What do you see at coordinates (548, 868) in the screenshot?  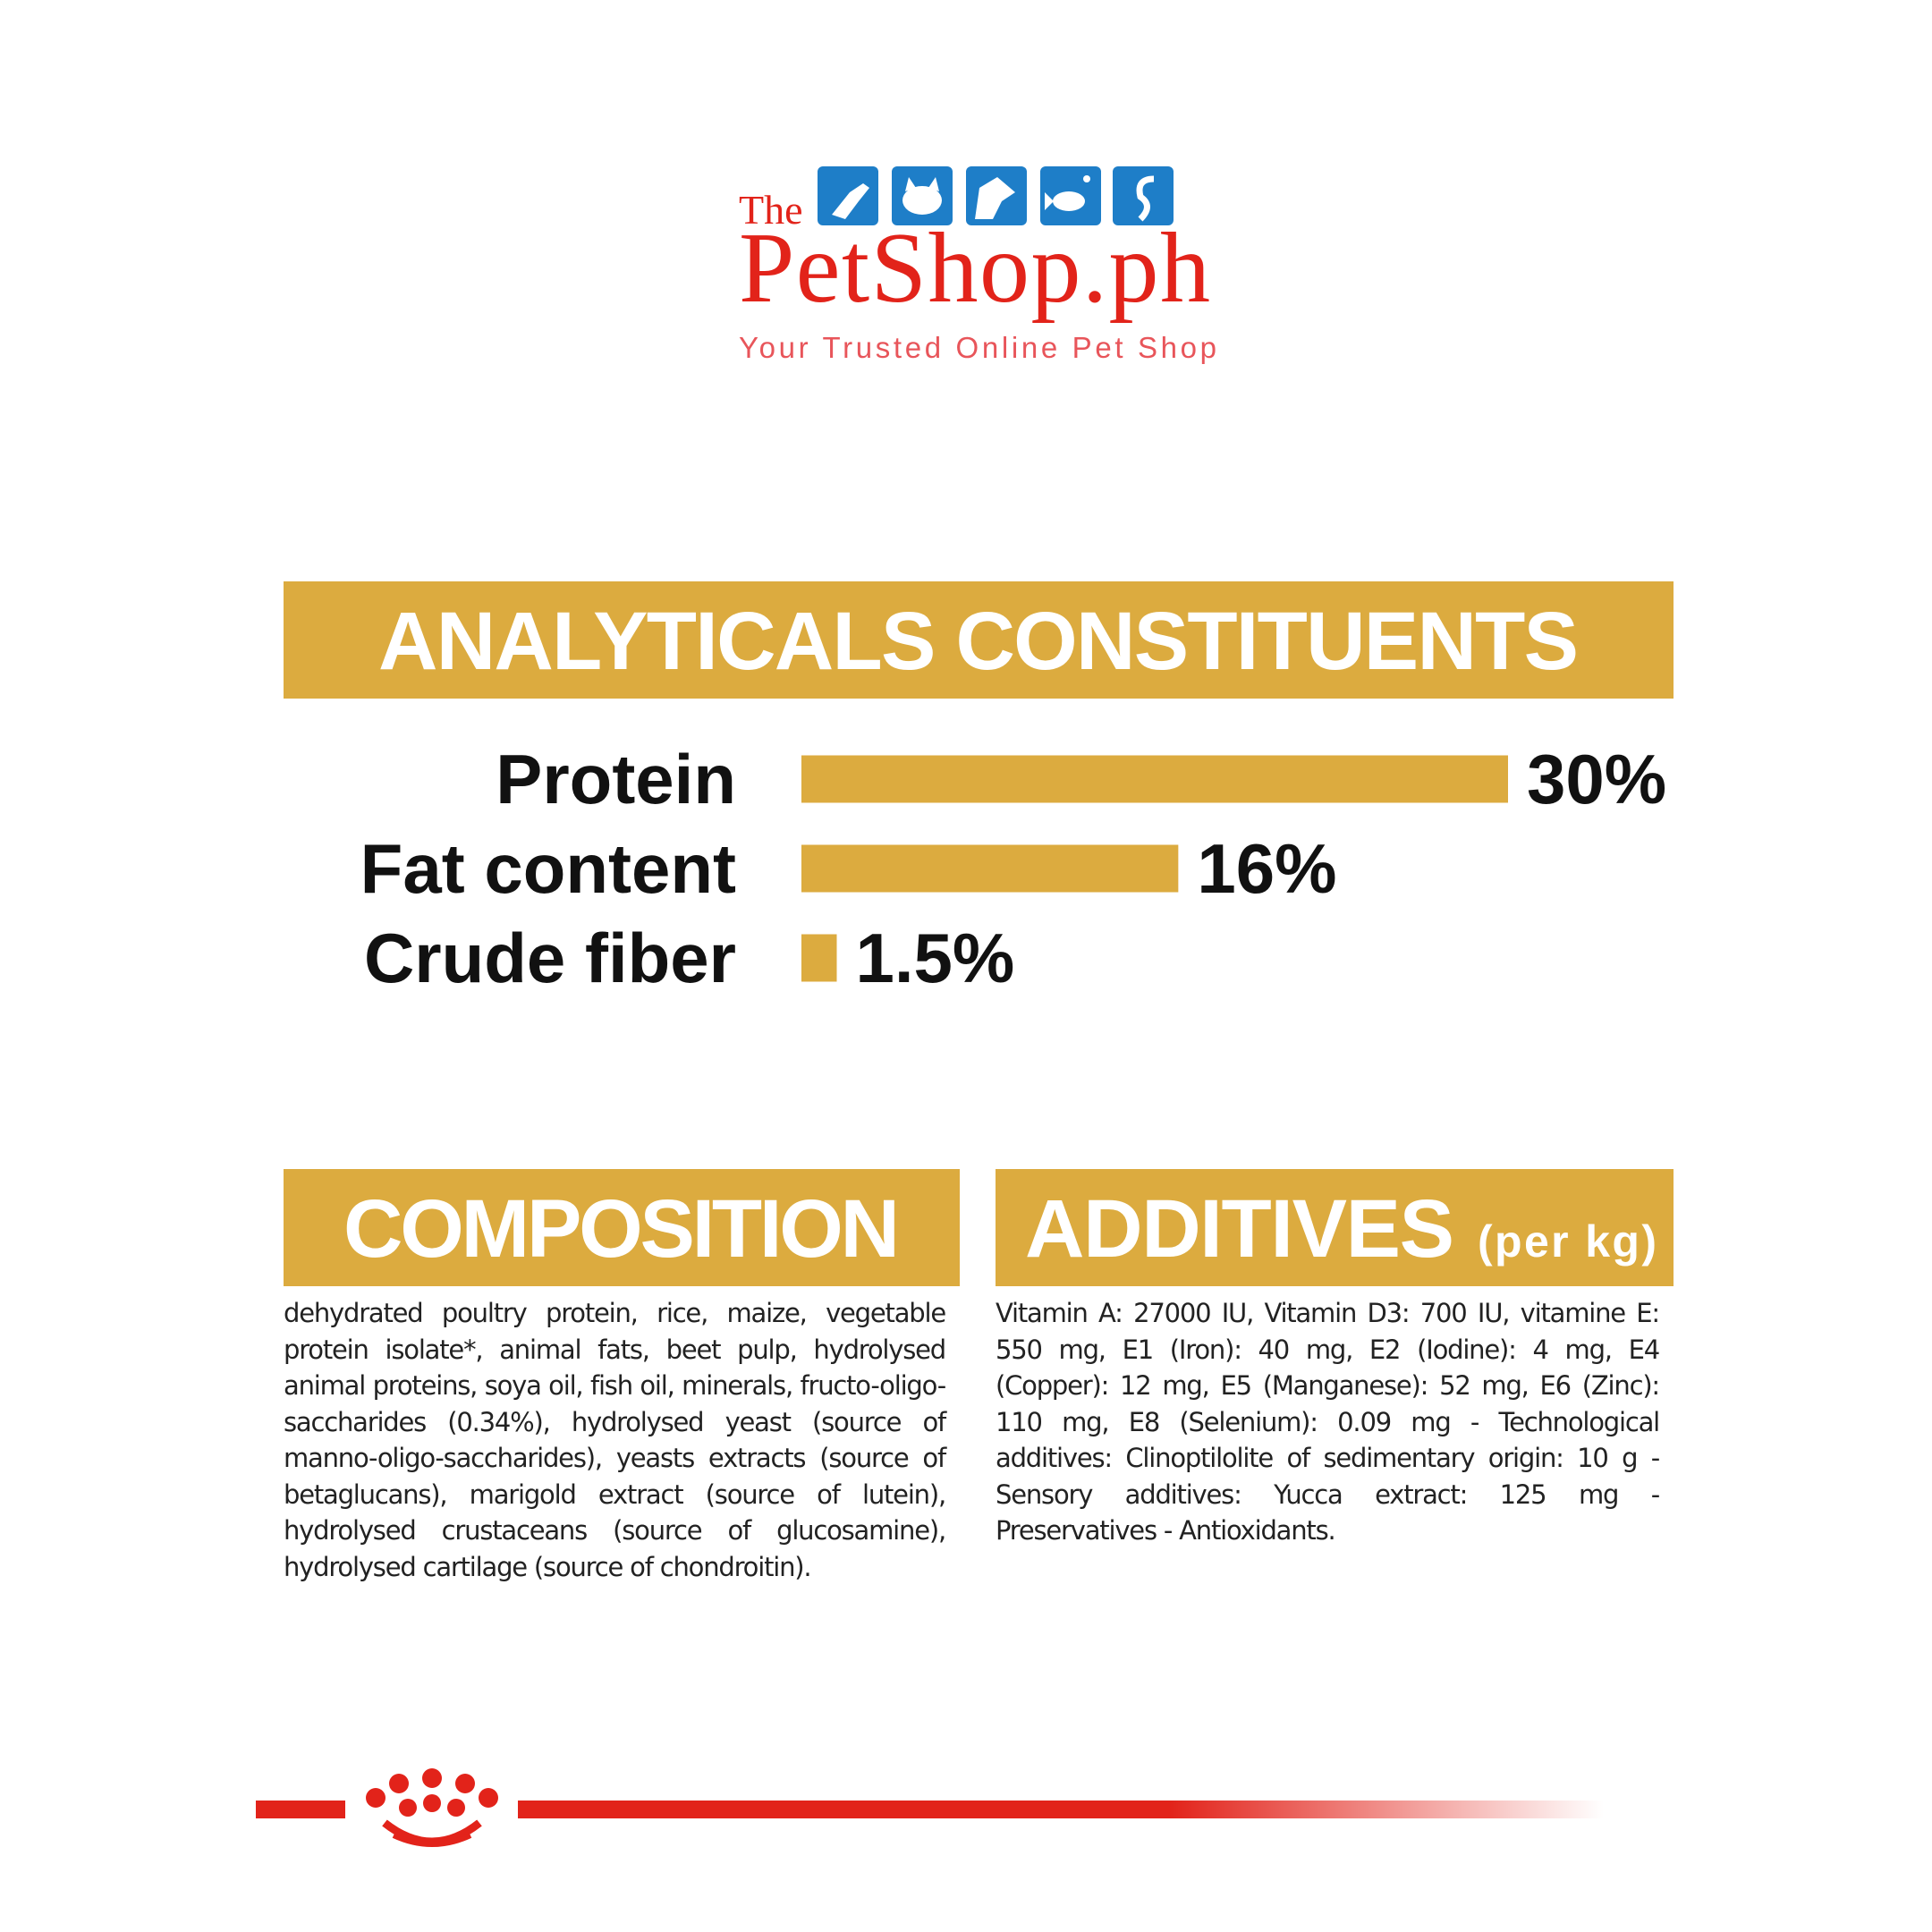 I see `category-label: Fat content` at bounding box center [548, 868].